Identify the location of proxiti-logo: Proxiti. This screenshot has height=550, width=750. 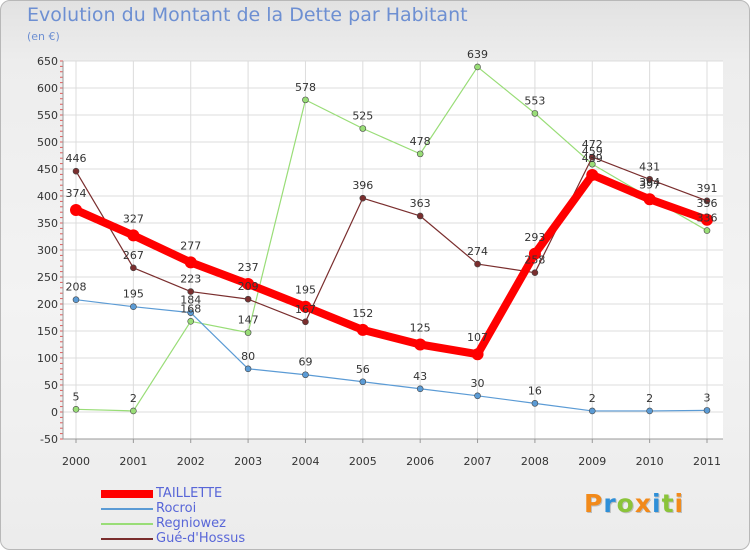
(634, 503).